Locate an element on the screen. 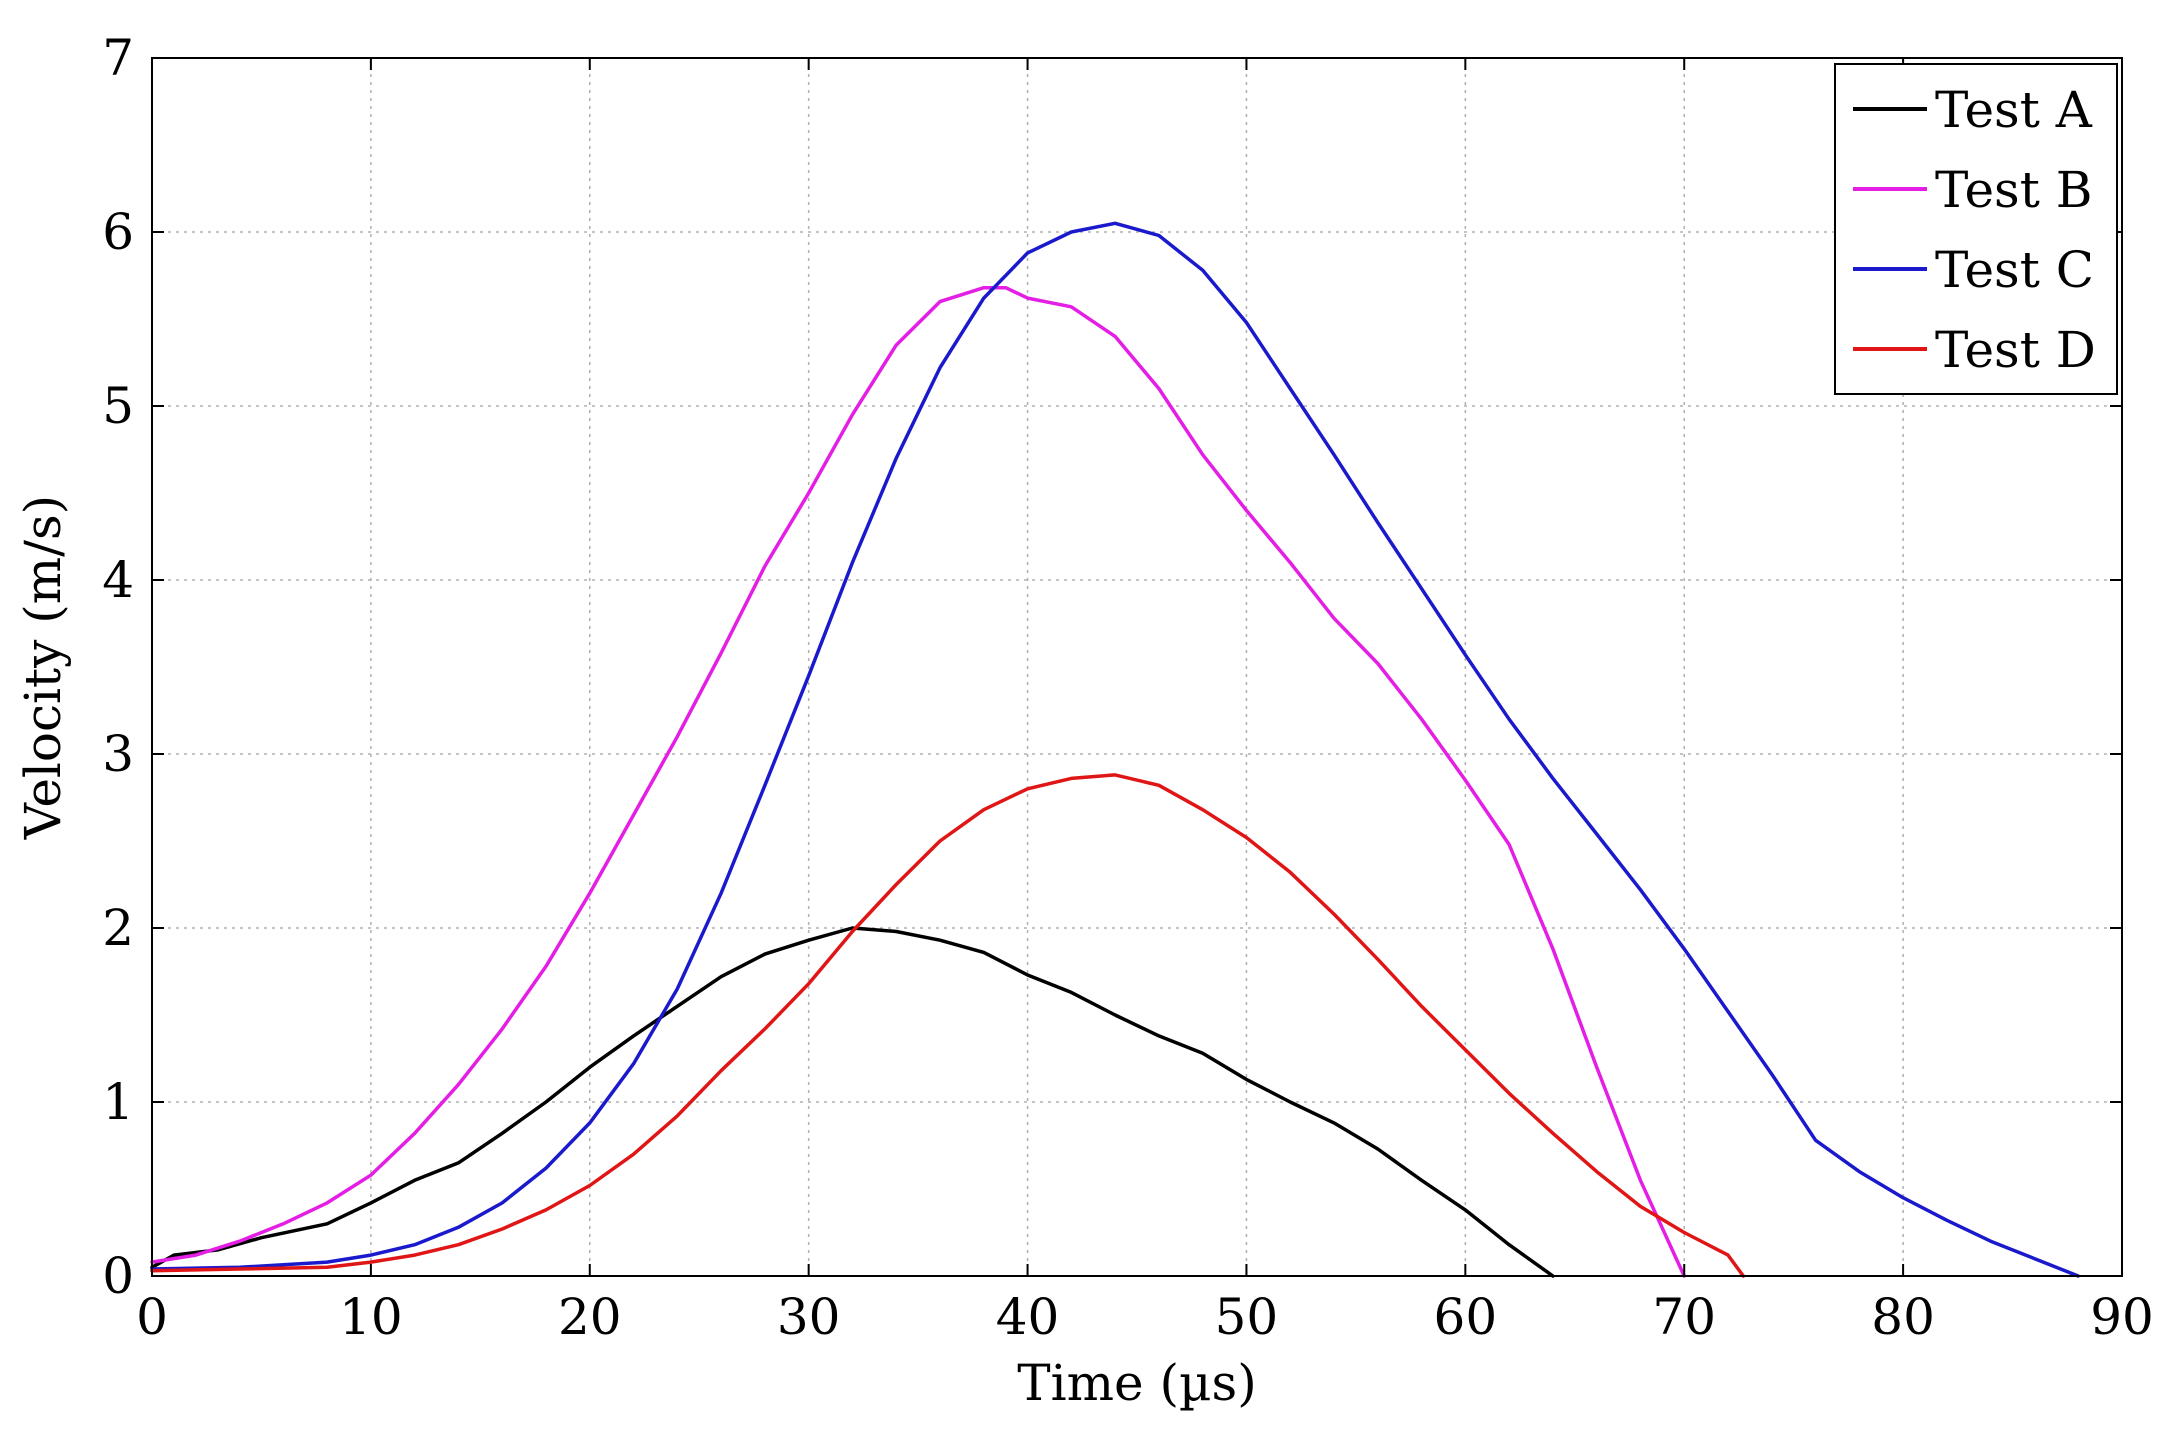 The width and height of the screenshot is (2179, 1437). legend-label-test-a: Test A is located at coordinates (2014, 110).